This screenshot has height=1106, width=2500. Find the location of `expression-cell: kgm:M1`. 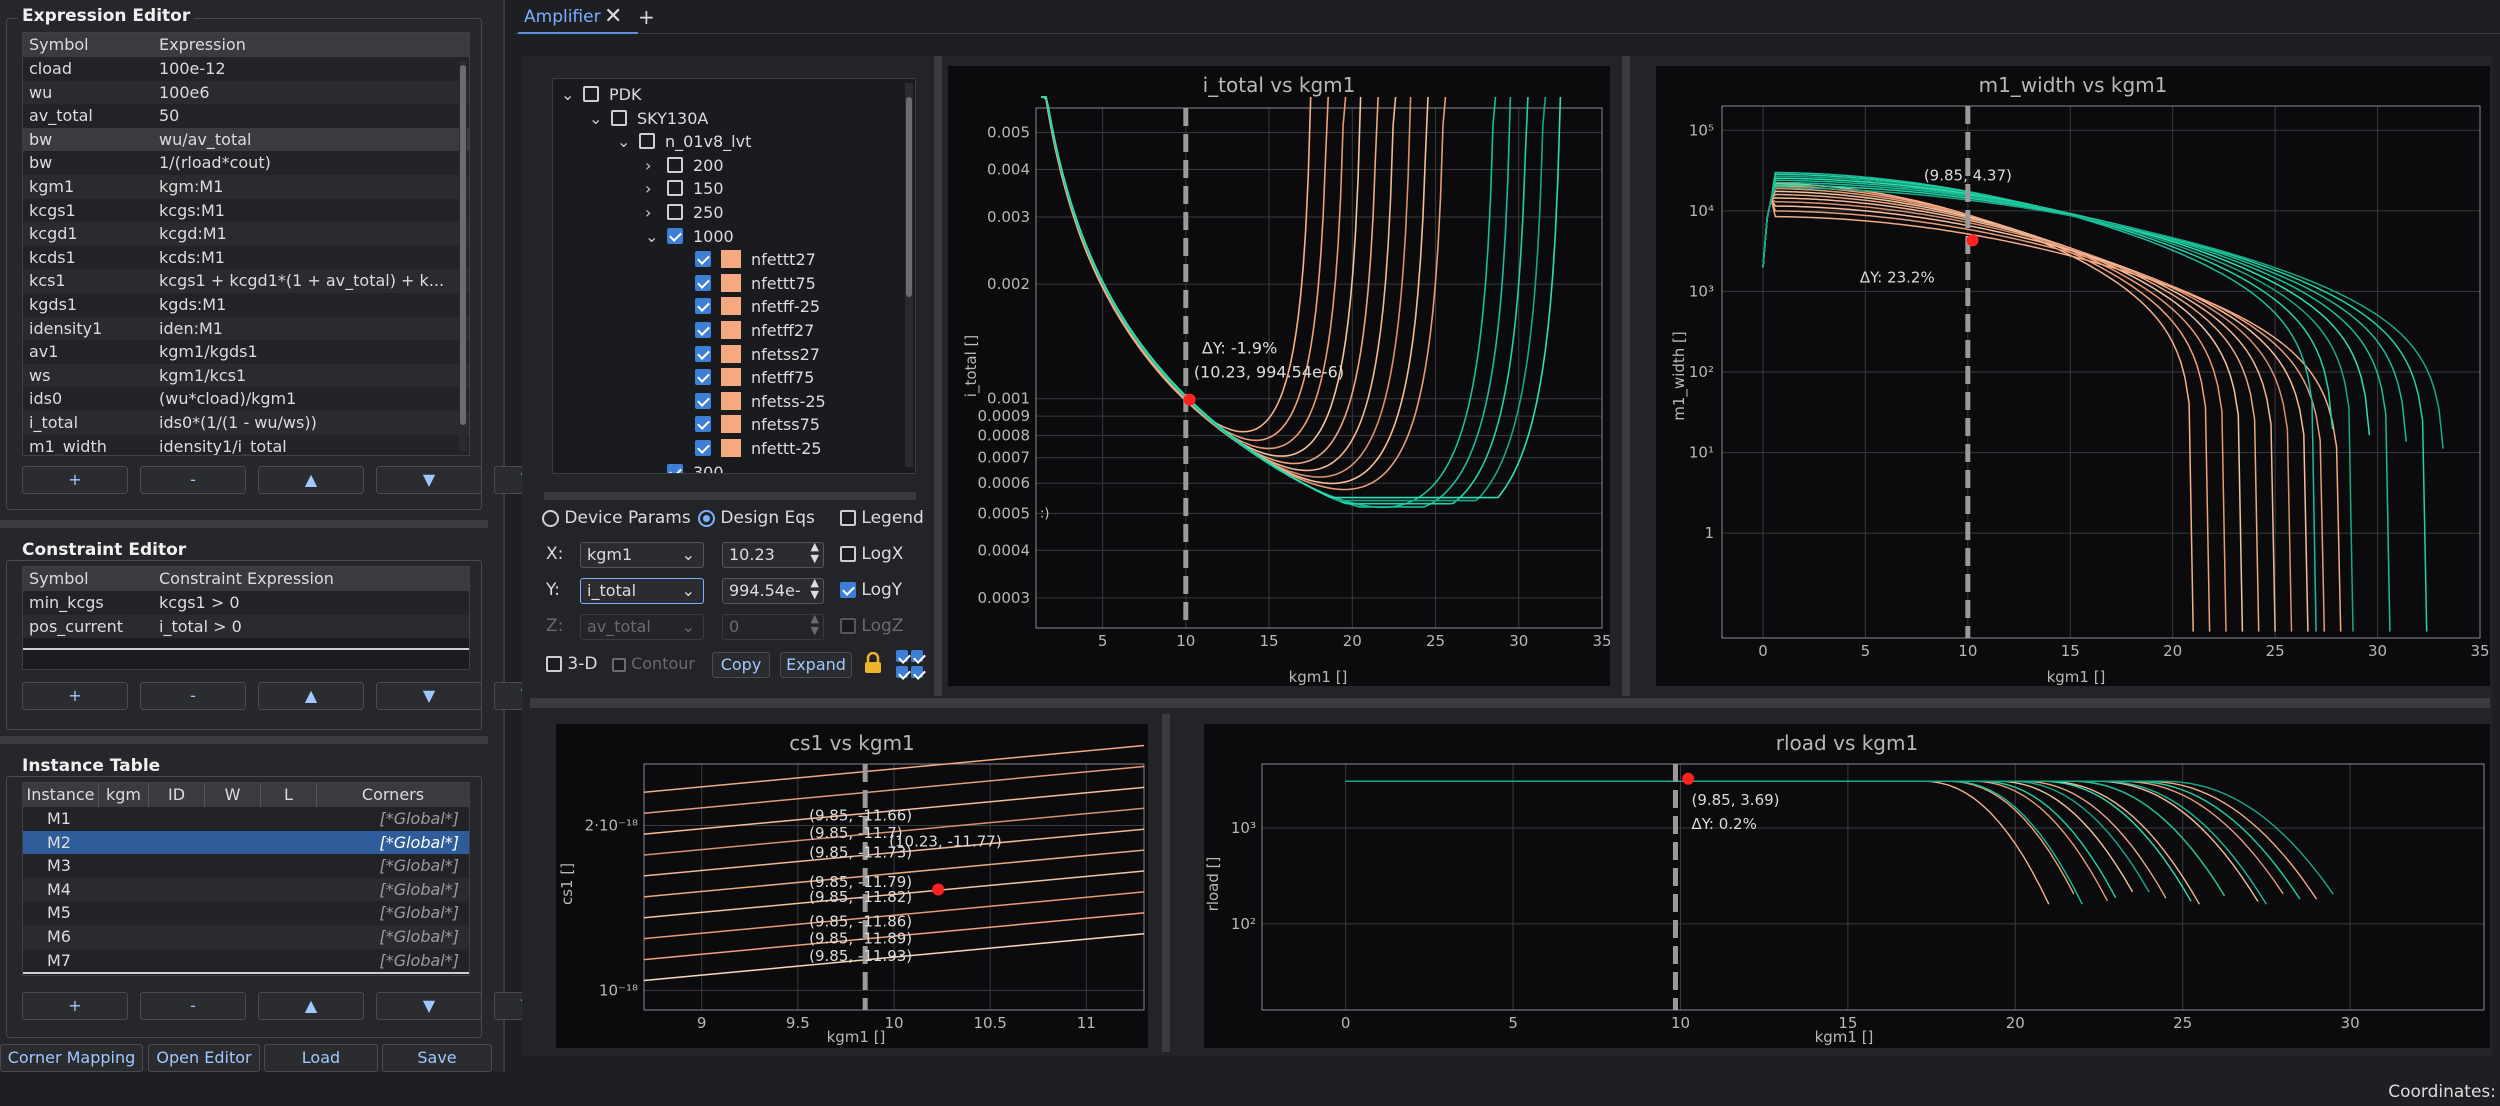

expression-cell: kgm:M1 is located at coordinates (191, 186).